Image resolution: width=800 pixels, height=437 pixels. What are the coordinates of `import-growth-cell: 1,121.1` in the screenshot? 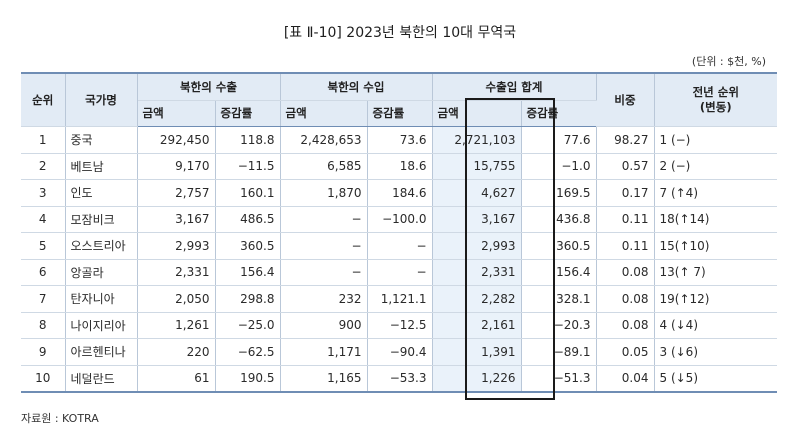 It's located at (400, 299).